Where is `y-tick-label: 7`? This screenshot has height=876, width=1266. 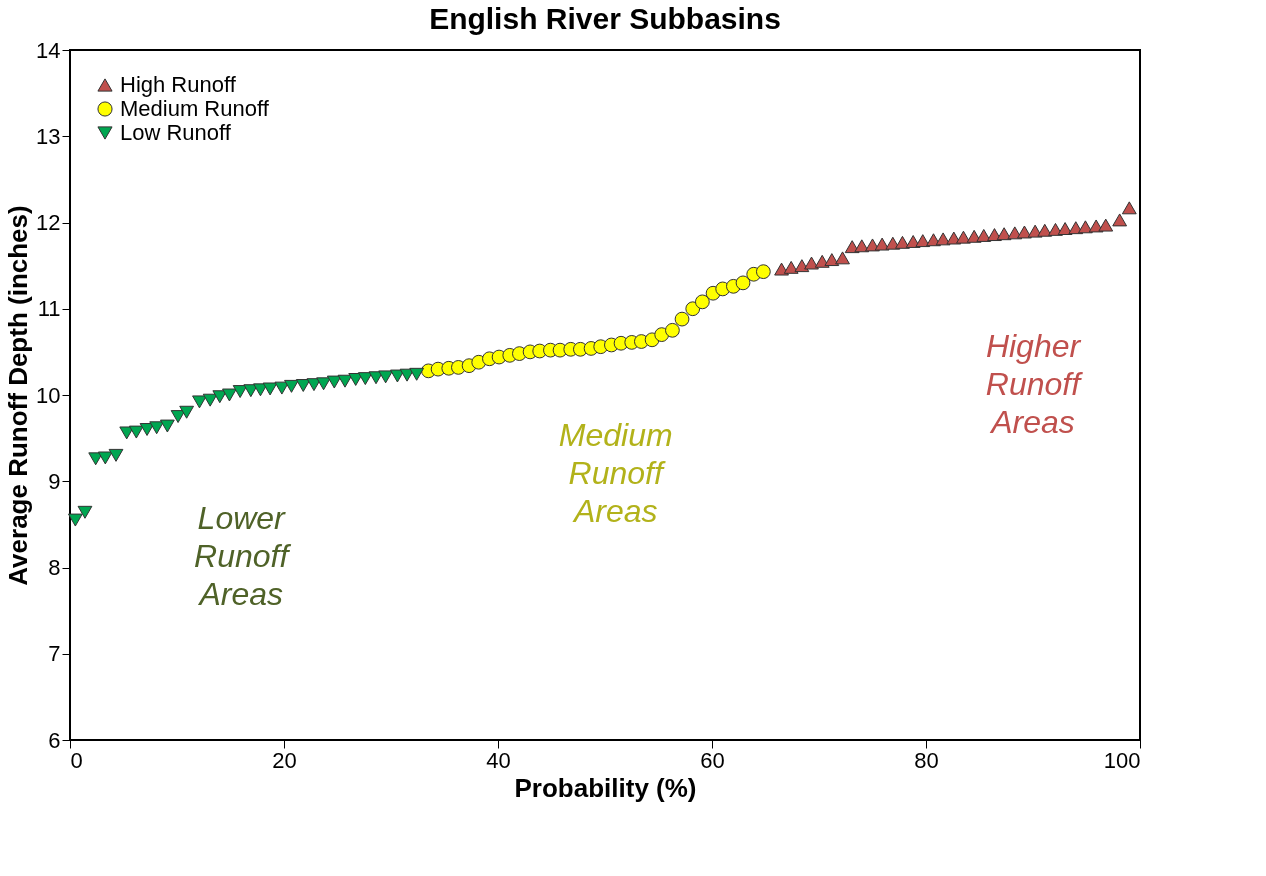 y-tick-label: 7 is located at coordinates (54, 654).